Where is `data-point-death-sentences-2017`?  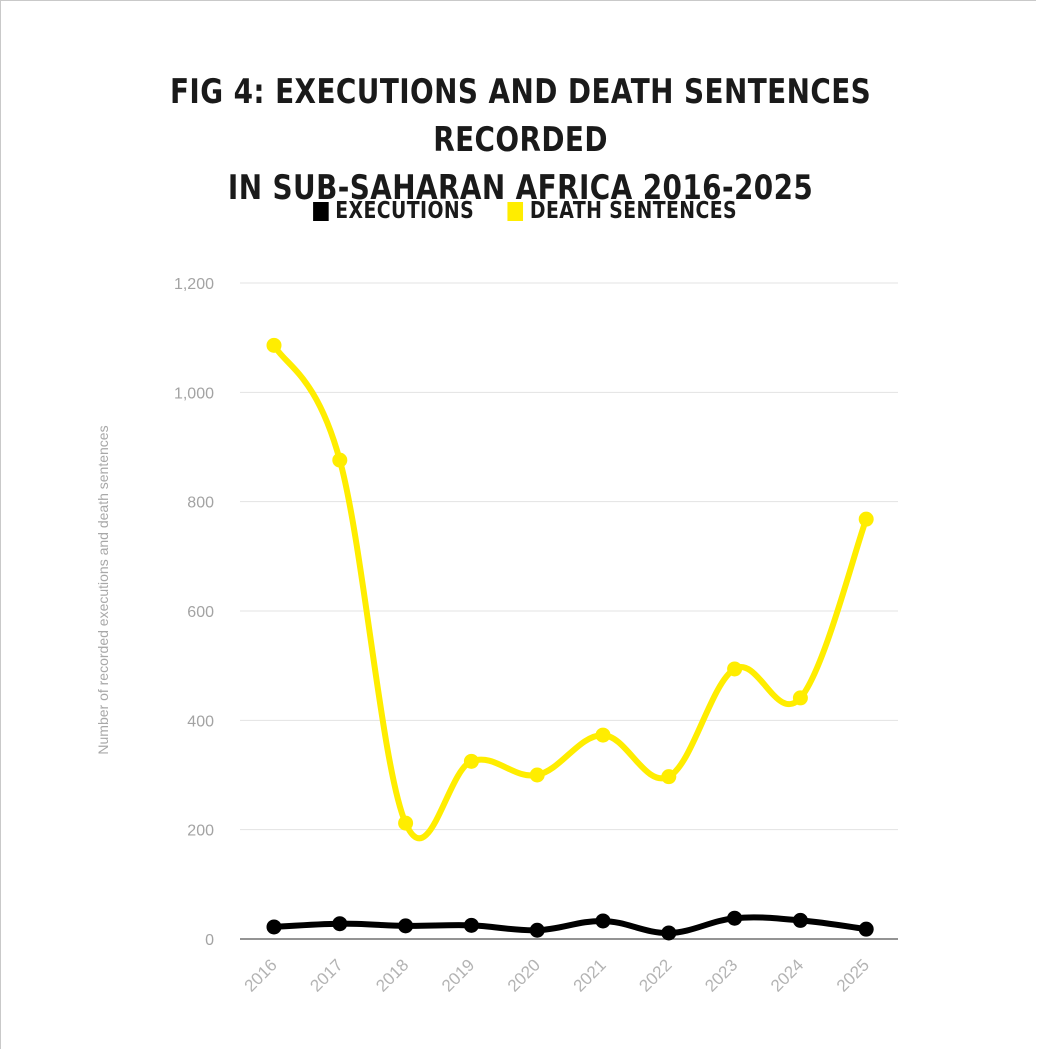
data-point-death-sentences-2017 is located at coordinates (340, 460).